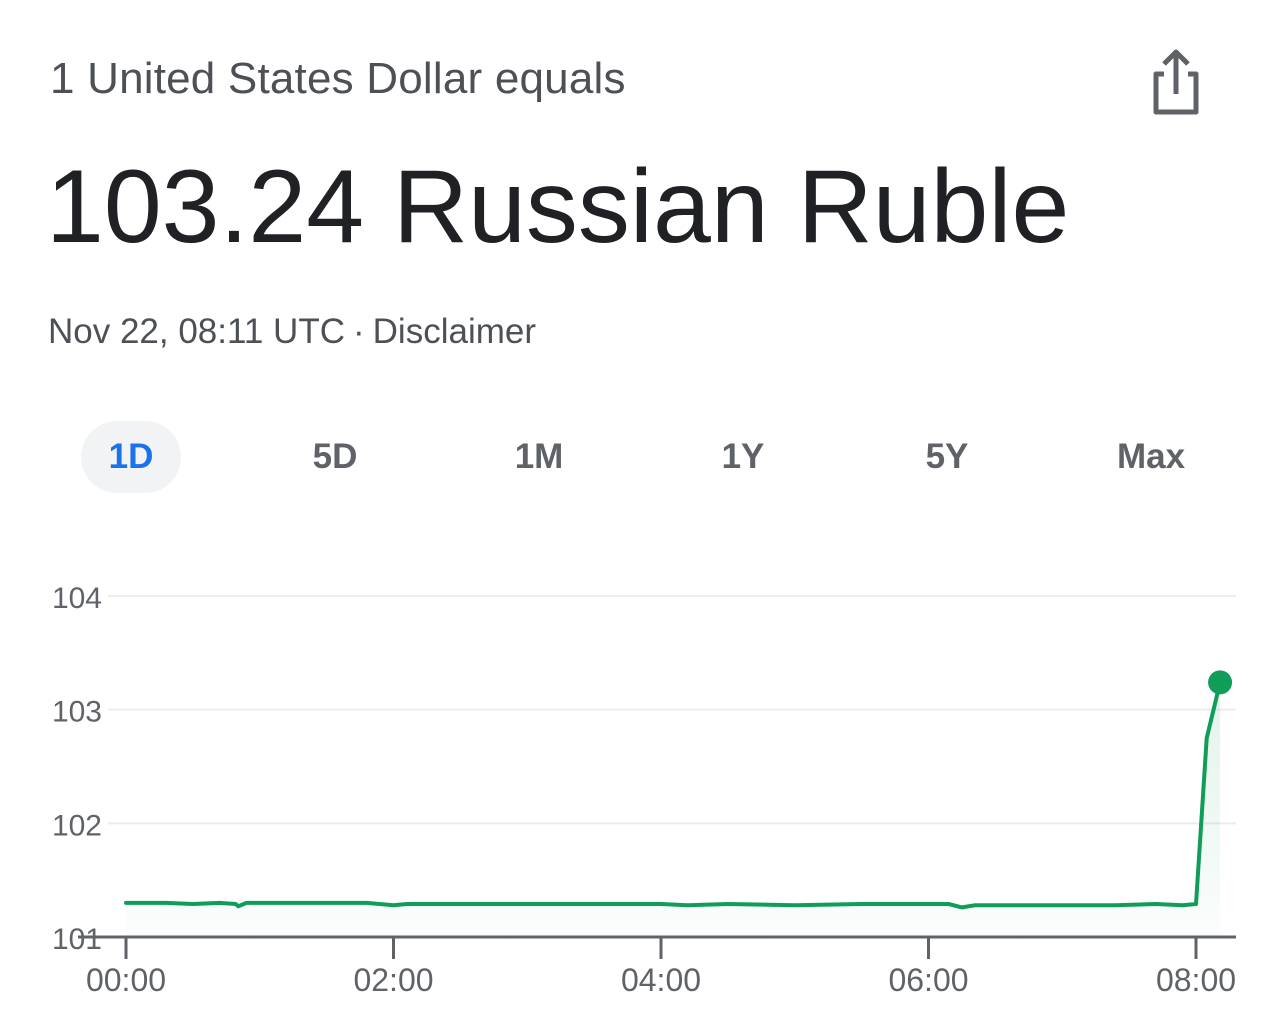  I want to click on y-tick-label: 101, so click(77, 939).